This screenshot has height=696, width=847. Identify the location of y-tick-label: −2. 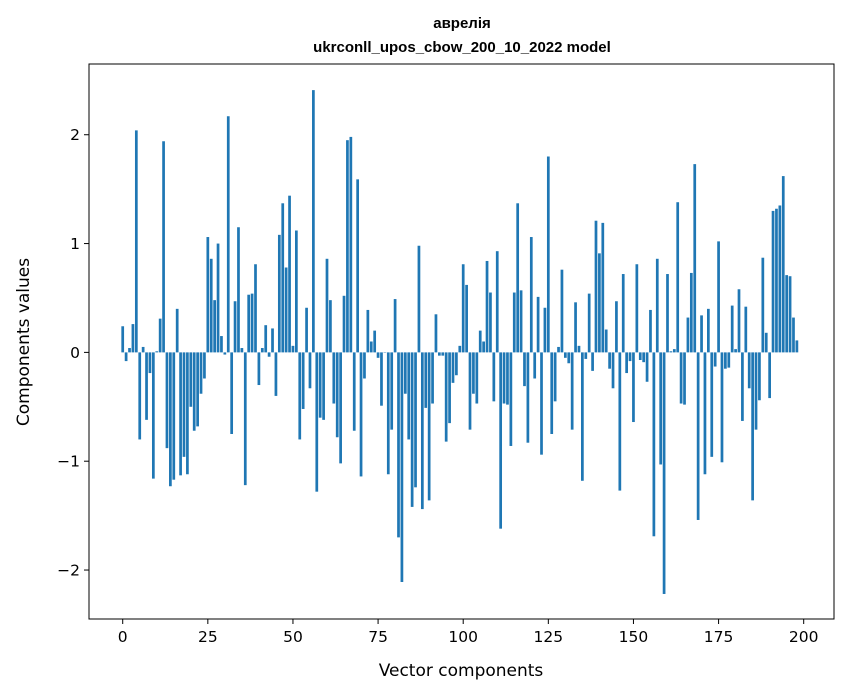
(68, 571).